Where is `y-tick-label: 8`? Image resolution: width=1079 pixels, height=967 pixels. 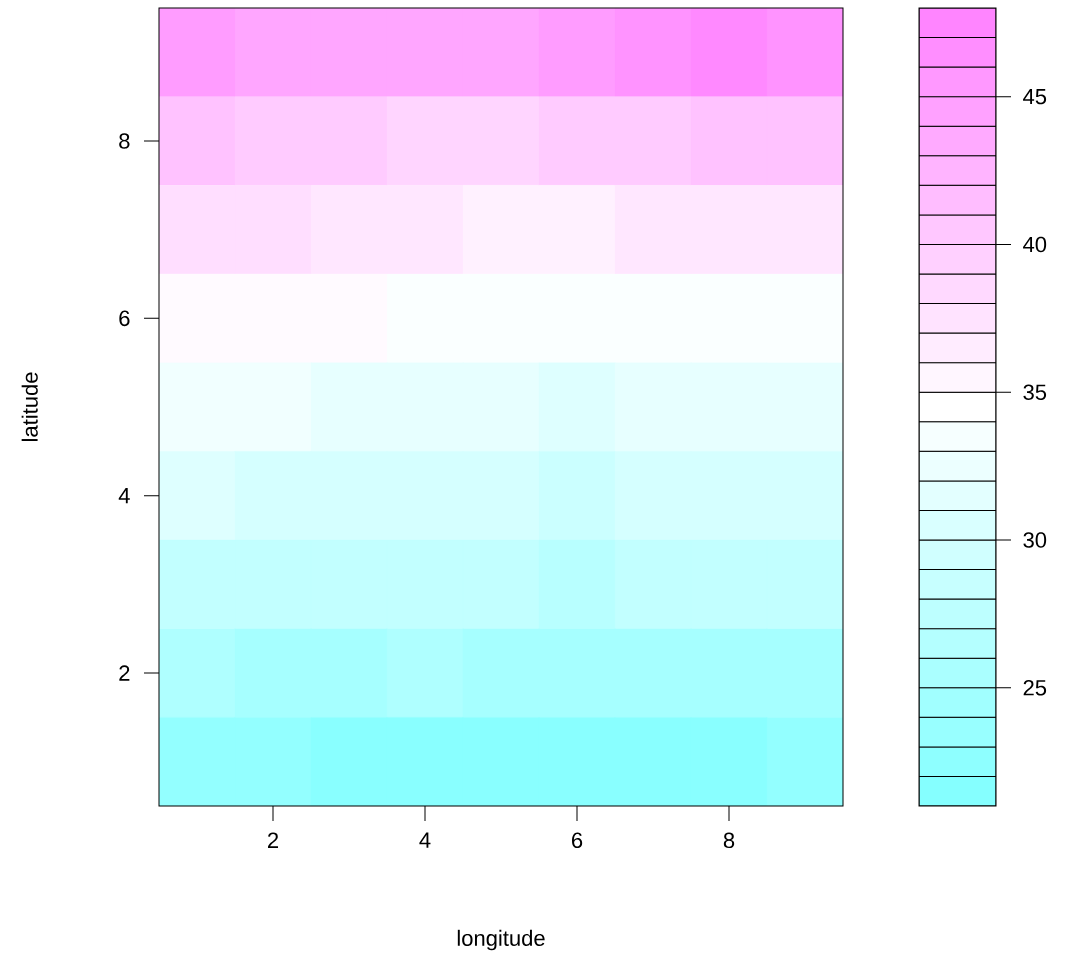
y-tick-label: 8 is located at coordinates (124, 141).